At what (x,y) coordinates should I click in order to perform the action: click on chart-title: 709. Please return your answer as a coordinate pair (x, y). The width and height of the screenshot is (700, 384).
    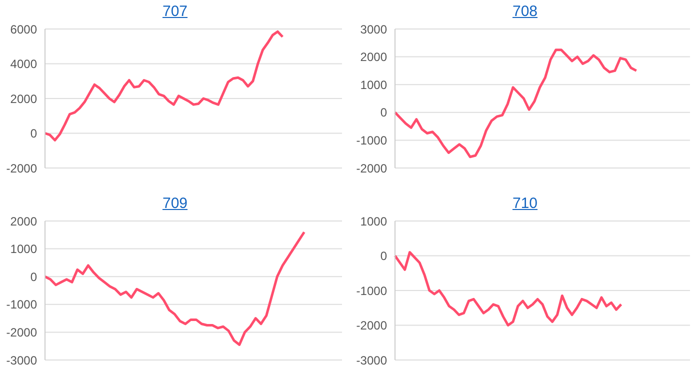
    Looking at the image, I should click on (175, 203).